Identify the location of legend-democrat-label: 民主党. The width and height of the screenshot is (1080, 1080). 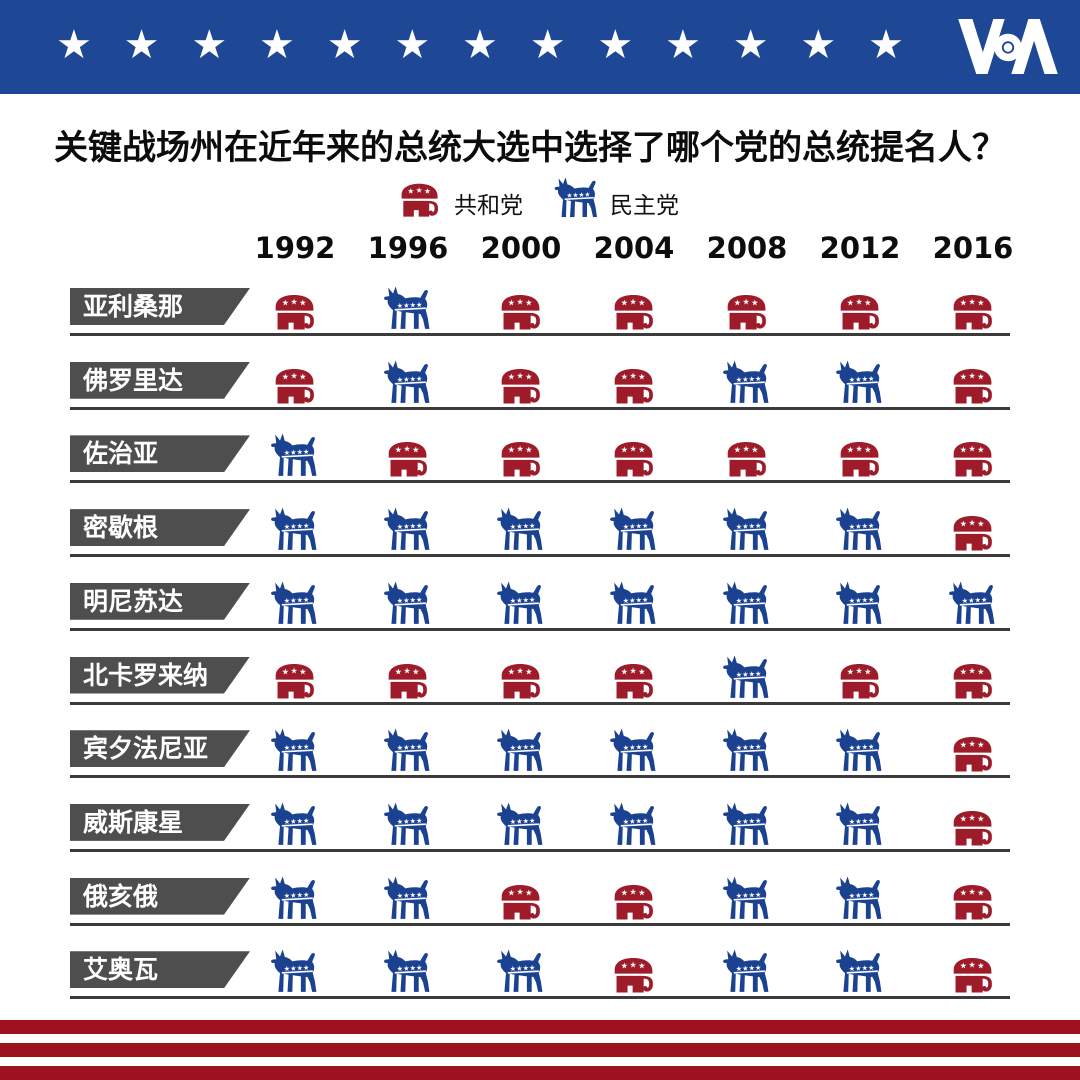
(644, 206).